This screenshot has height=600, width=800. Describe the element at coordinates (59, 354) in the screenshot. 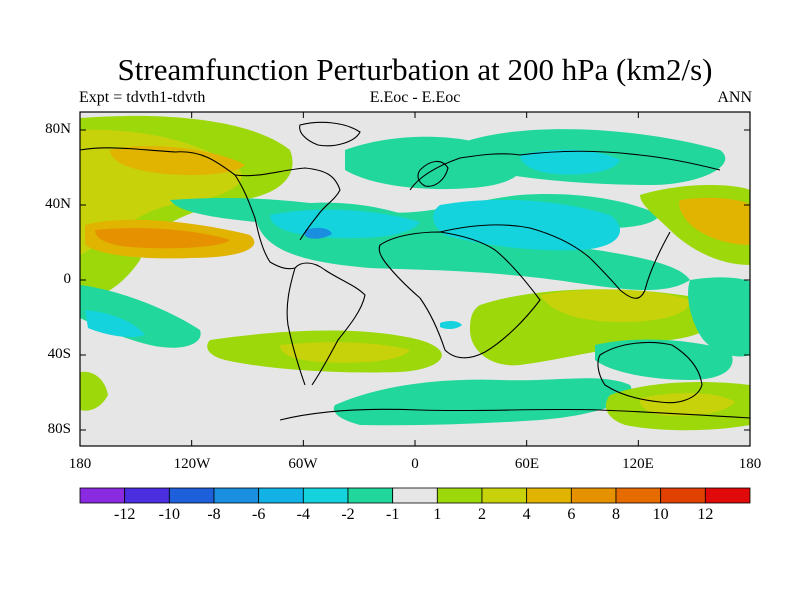

I see `lat-label-40s: 40S` at that location.